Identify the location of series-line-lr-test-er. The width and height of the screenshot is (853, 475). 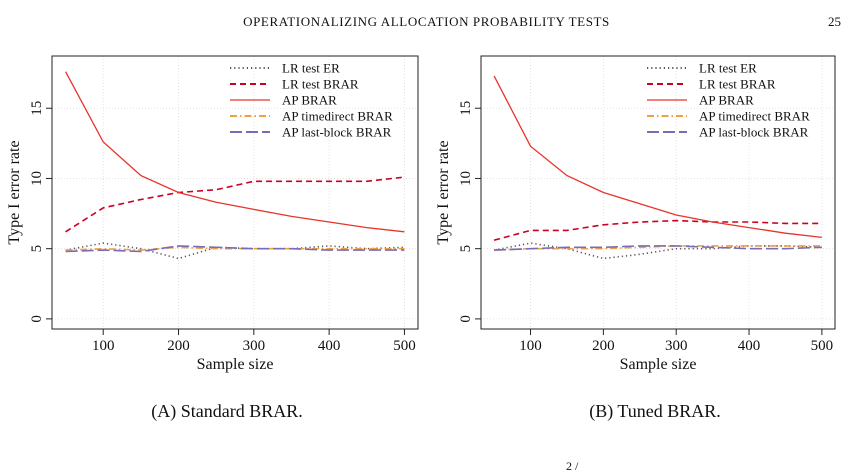
(657, 251).